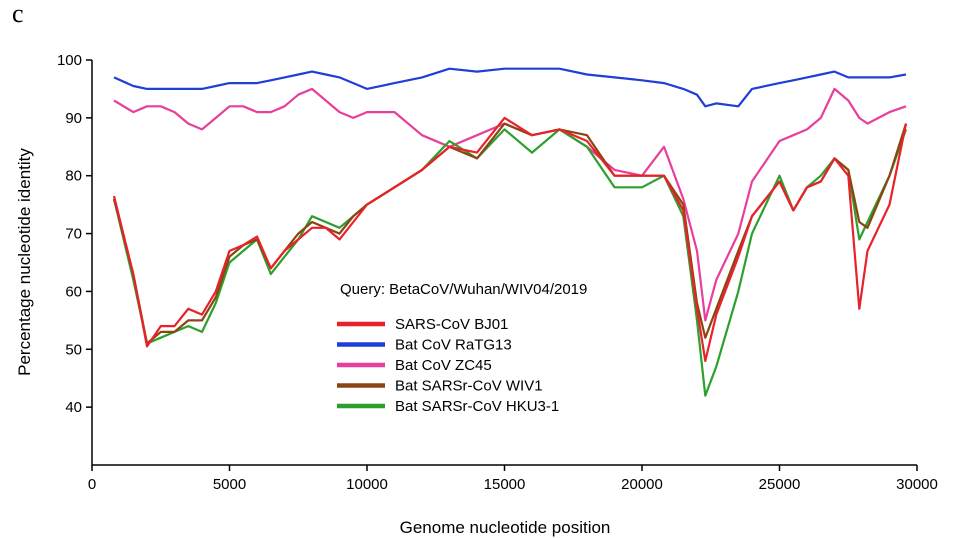 Image resolution: width=958 pixels, height=538 pixels. Describe the element at coordinates (453, 345) in the screenshot. I see `legend-label: Bat CoV RaTG13` at that location.